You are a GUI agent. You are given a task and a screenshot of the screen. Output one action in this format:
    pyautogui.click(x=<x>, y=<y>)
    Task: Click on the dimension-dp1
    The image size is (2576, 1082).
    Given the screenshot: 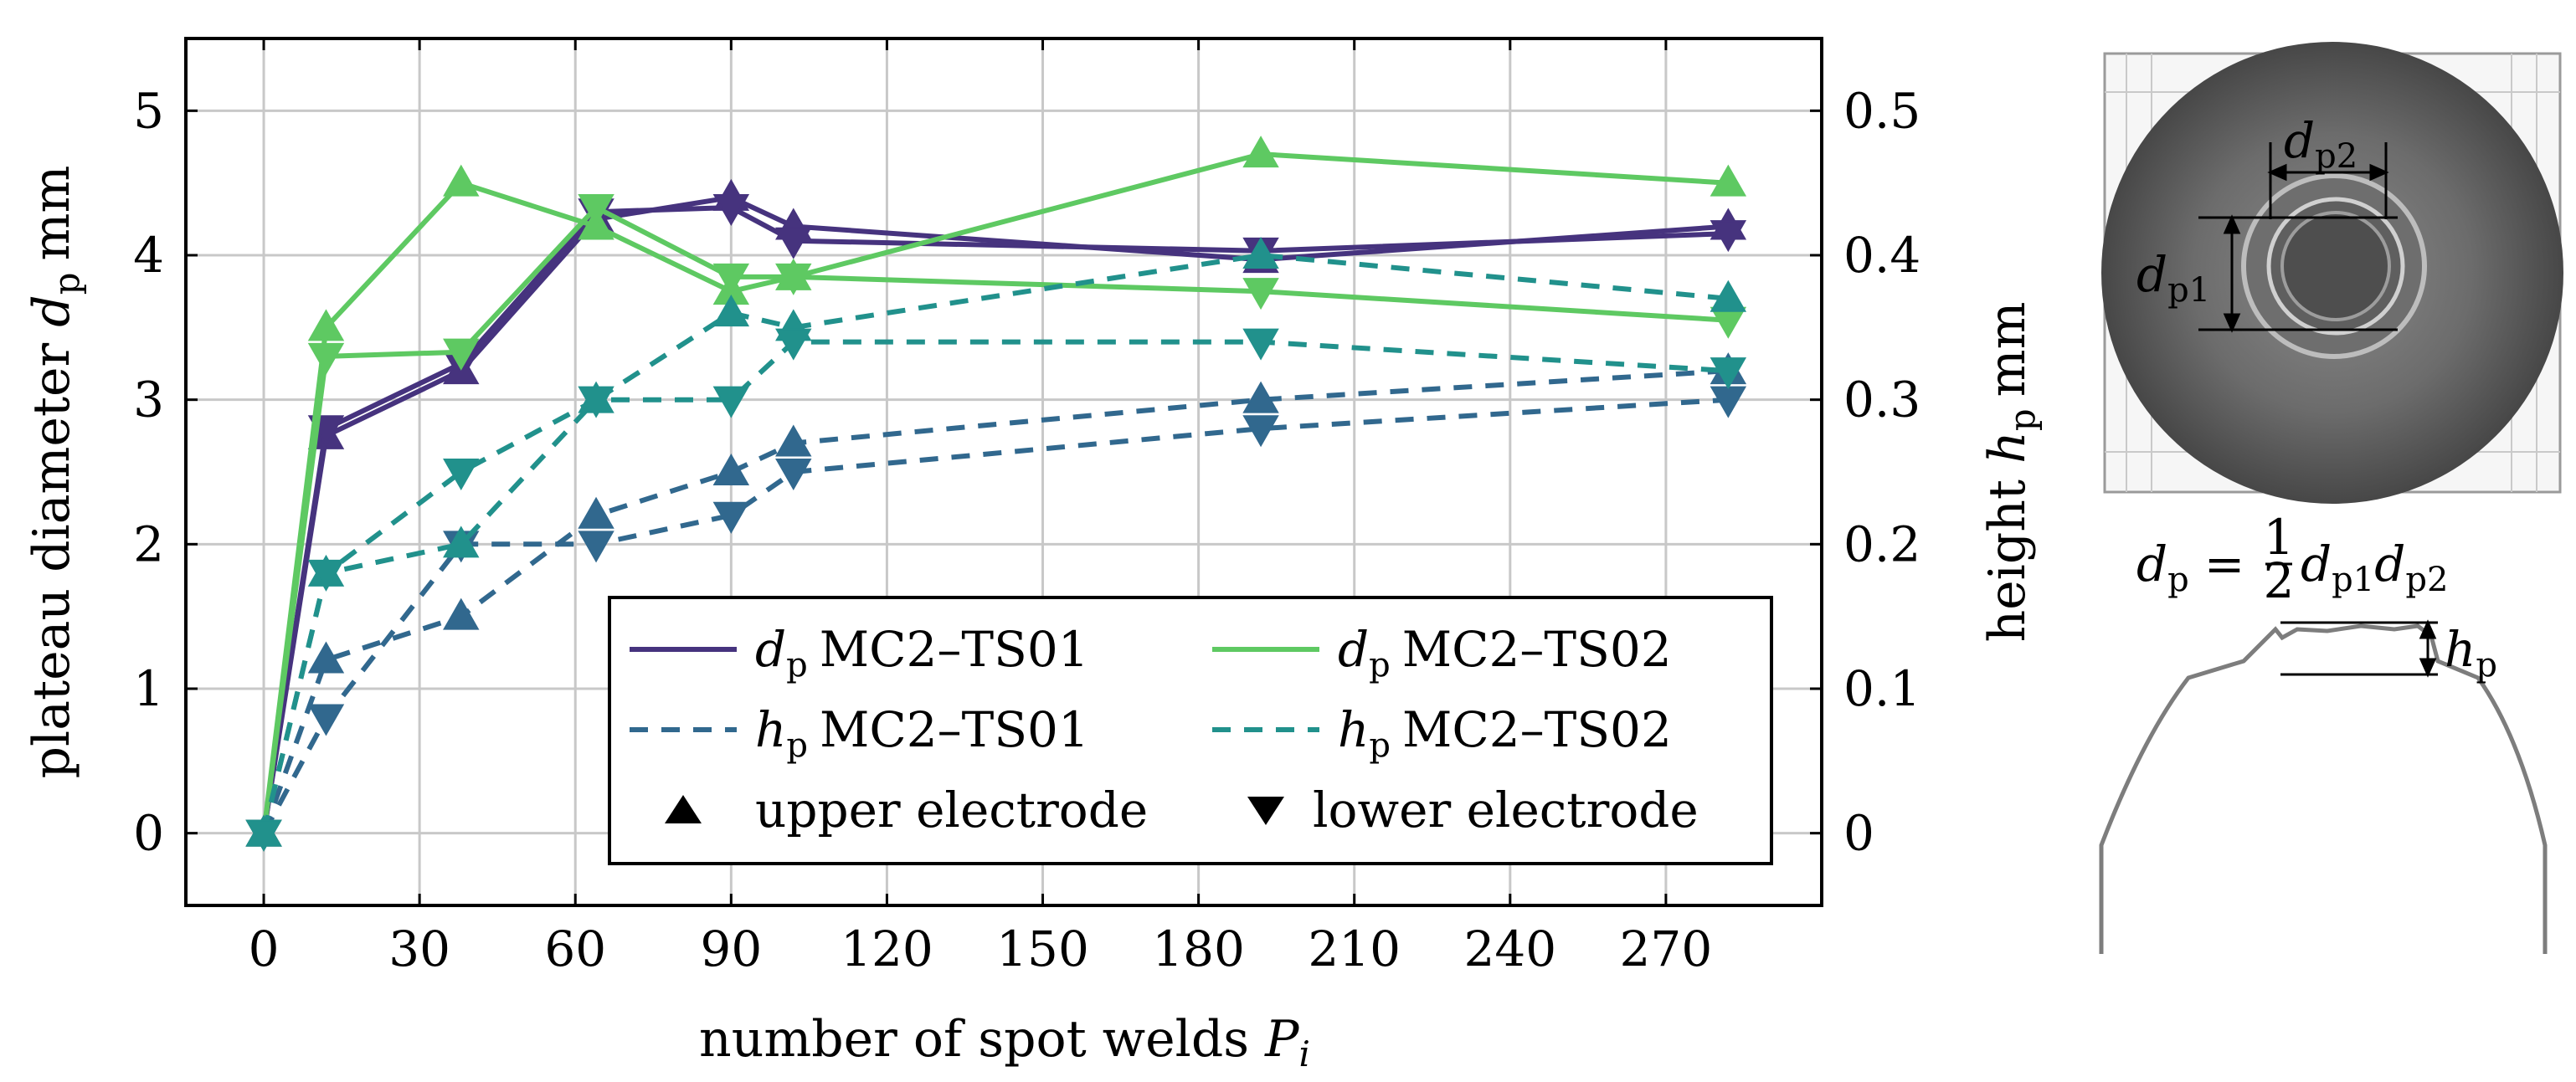 What is the action you would take?
    pyautogui.click(x=2298, y=273)
    